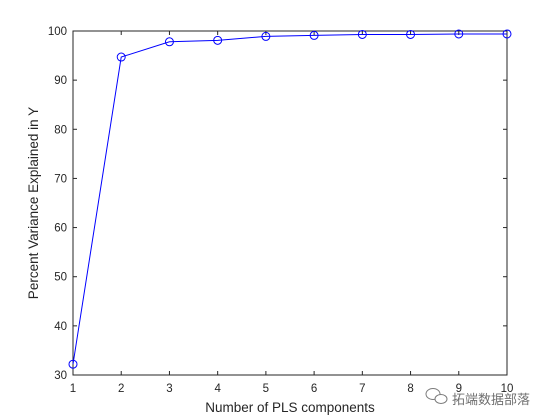 The height and width of the screenshot is (420, 560). Describe the element at coordinates (57, 32) in the screenshot. I see `y-tick-label: 100` at that location.